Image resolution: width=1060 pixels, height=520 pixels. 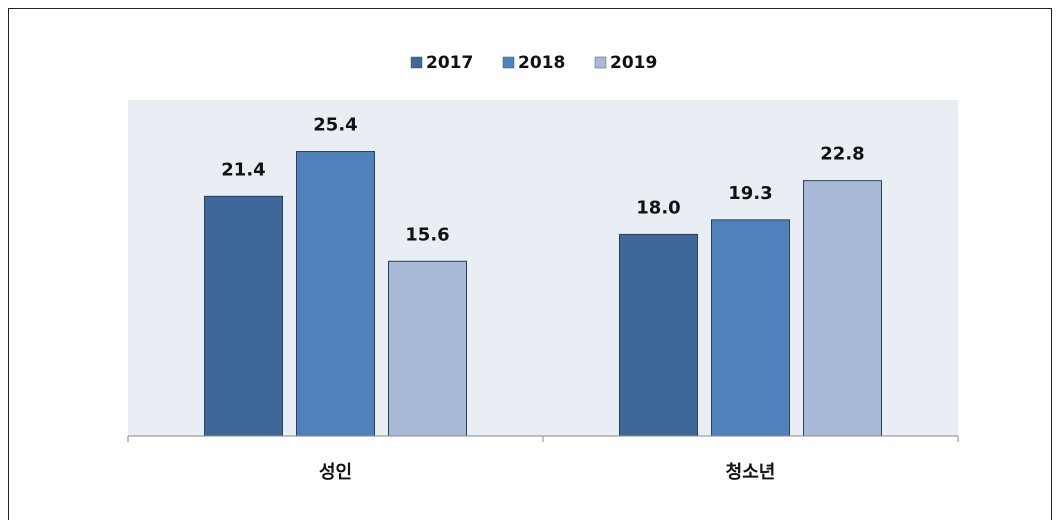 I want to click on data-label: 25.4, so click(x=335, y=125).